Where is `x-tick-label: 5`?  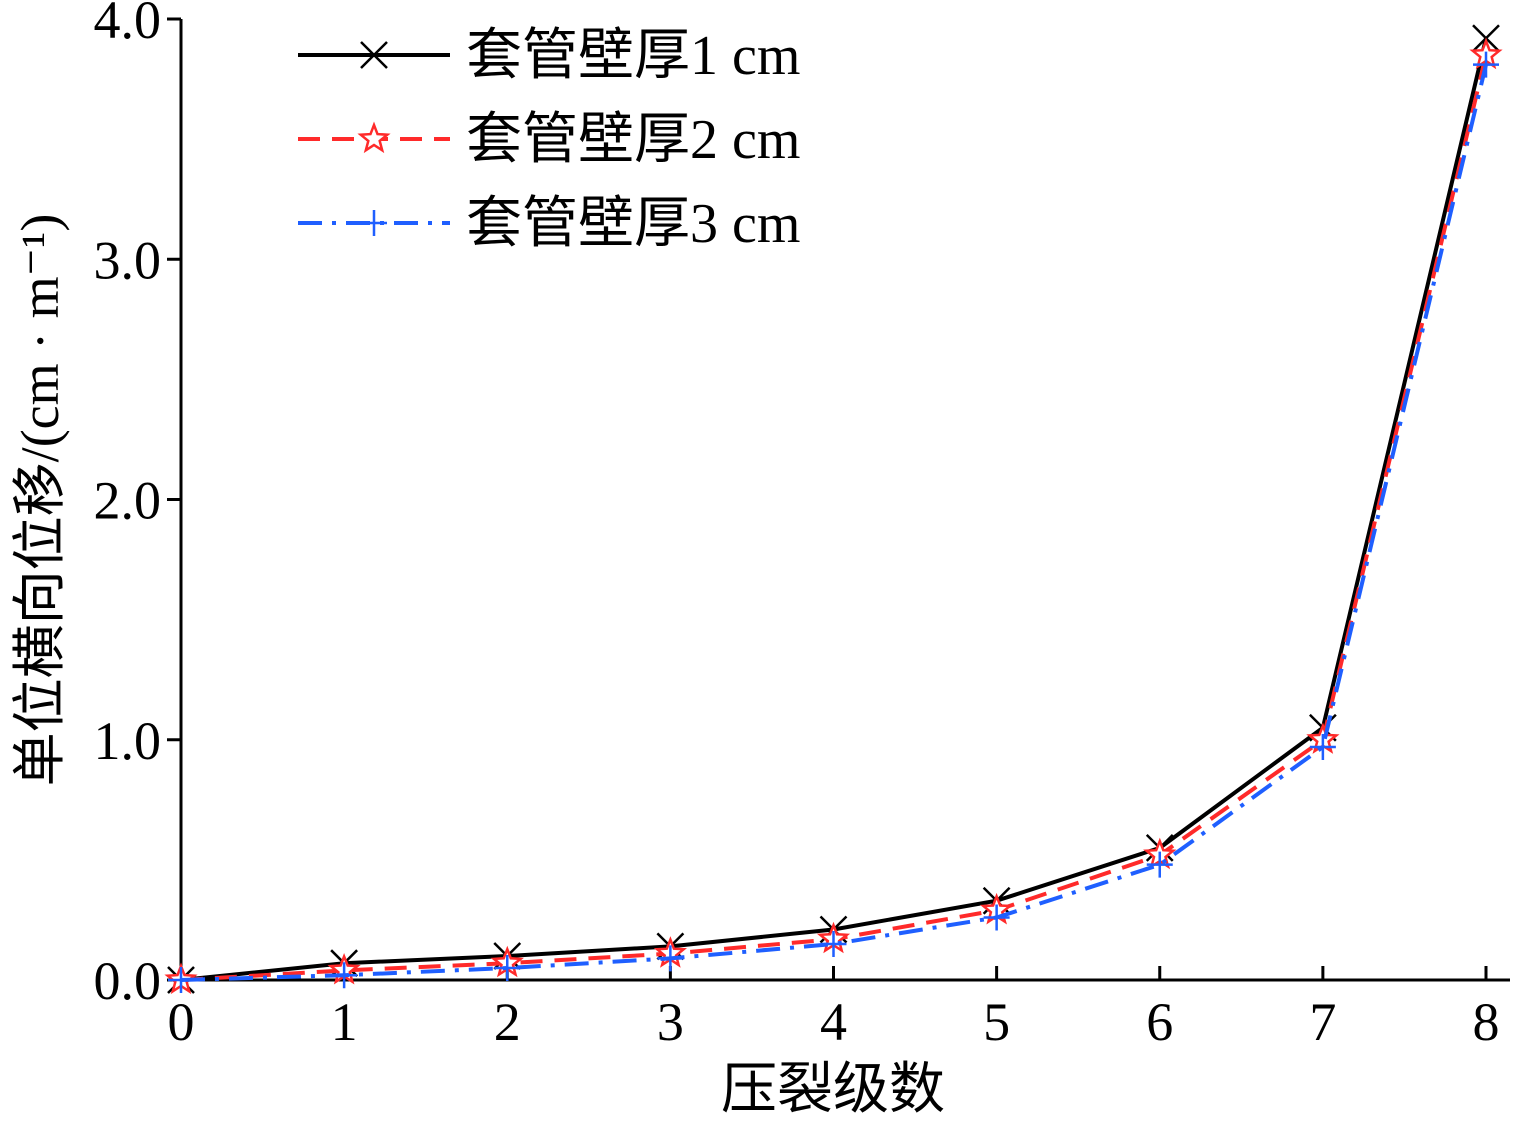
x-tick-label: 5 is located at coordinates (996, 1022).